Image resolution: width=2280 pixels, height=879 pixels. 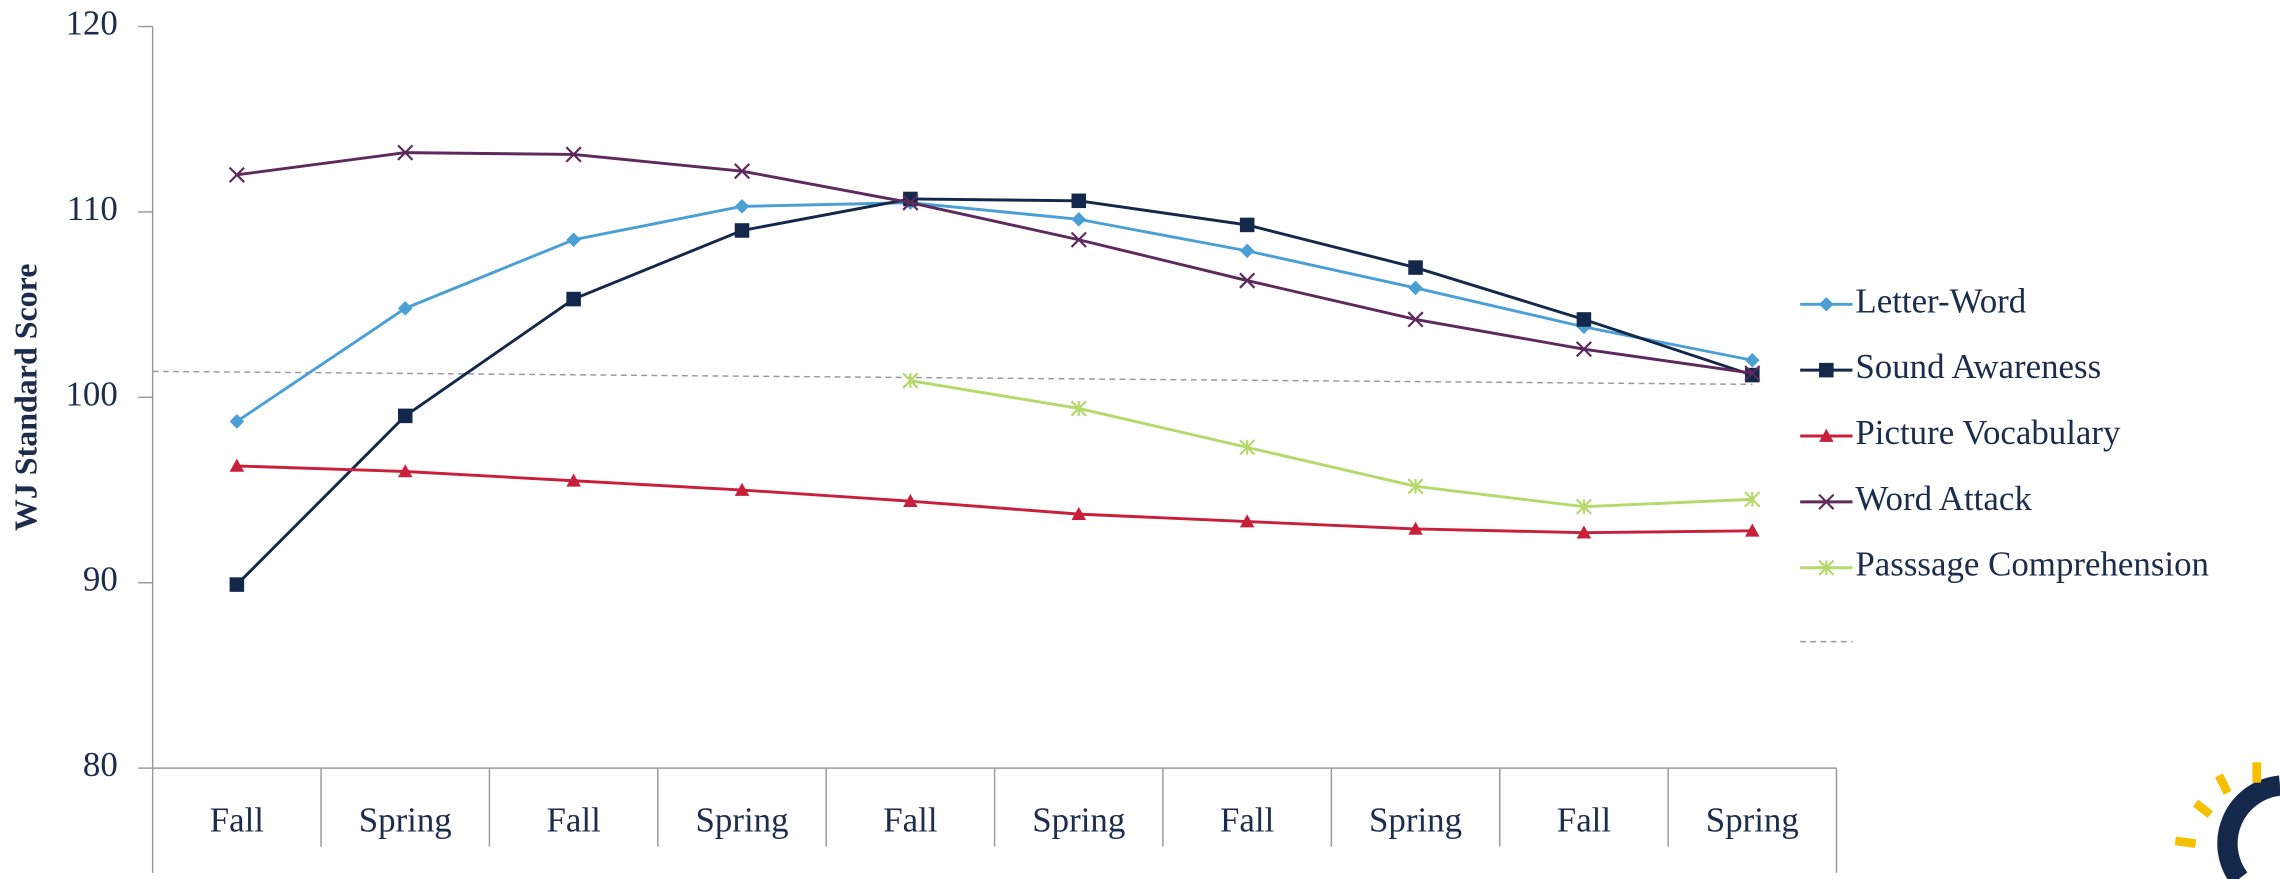 What do you see at coordinates (91, 393) in the screenshot?
I see `y-tick-label: 100` at bounding box center [91, 393].